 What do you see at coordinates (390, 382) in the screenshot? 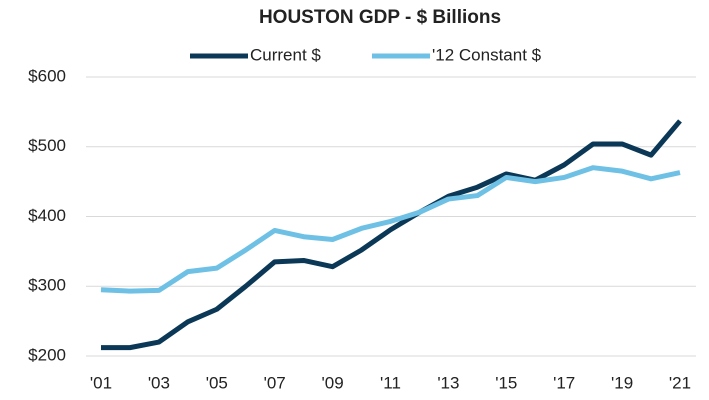
I see `x-tick-label: '11` at bounding box center [390, 382].